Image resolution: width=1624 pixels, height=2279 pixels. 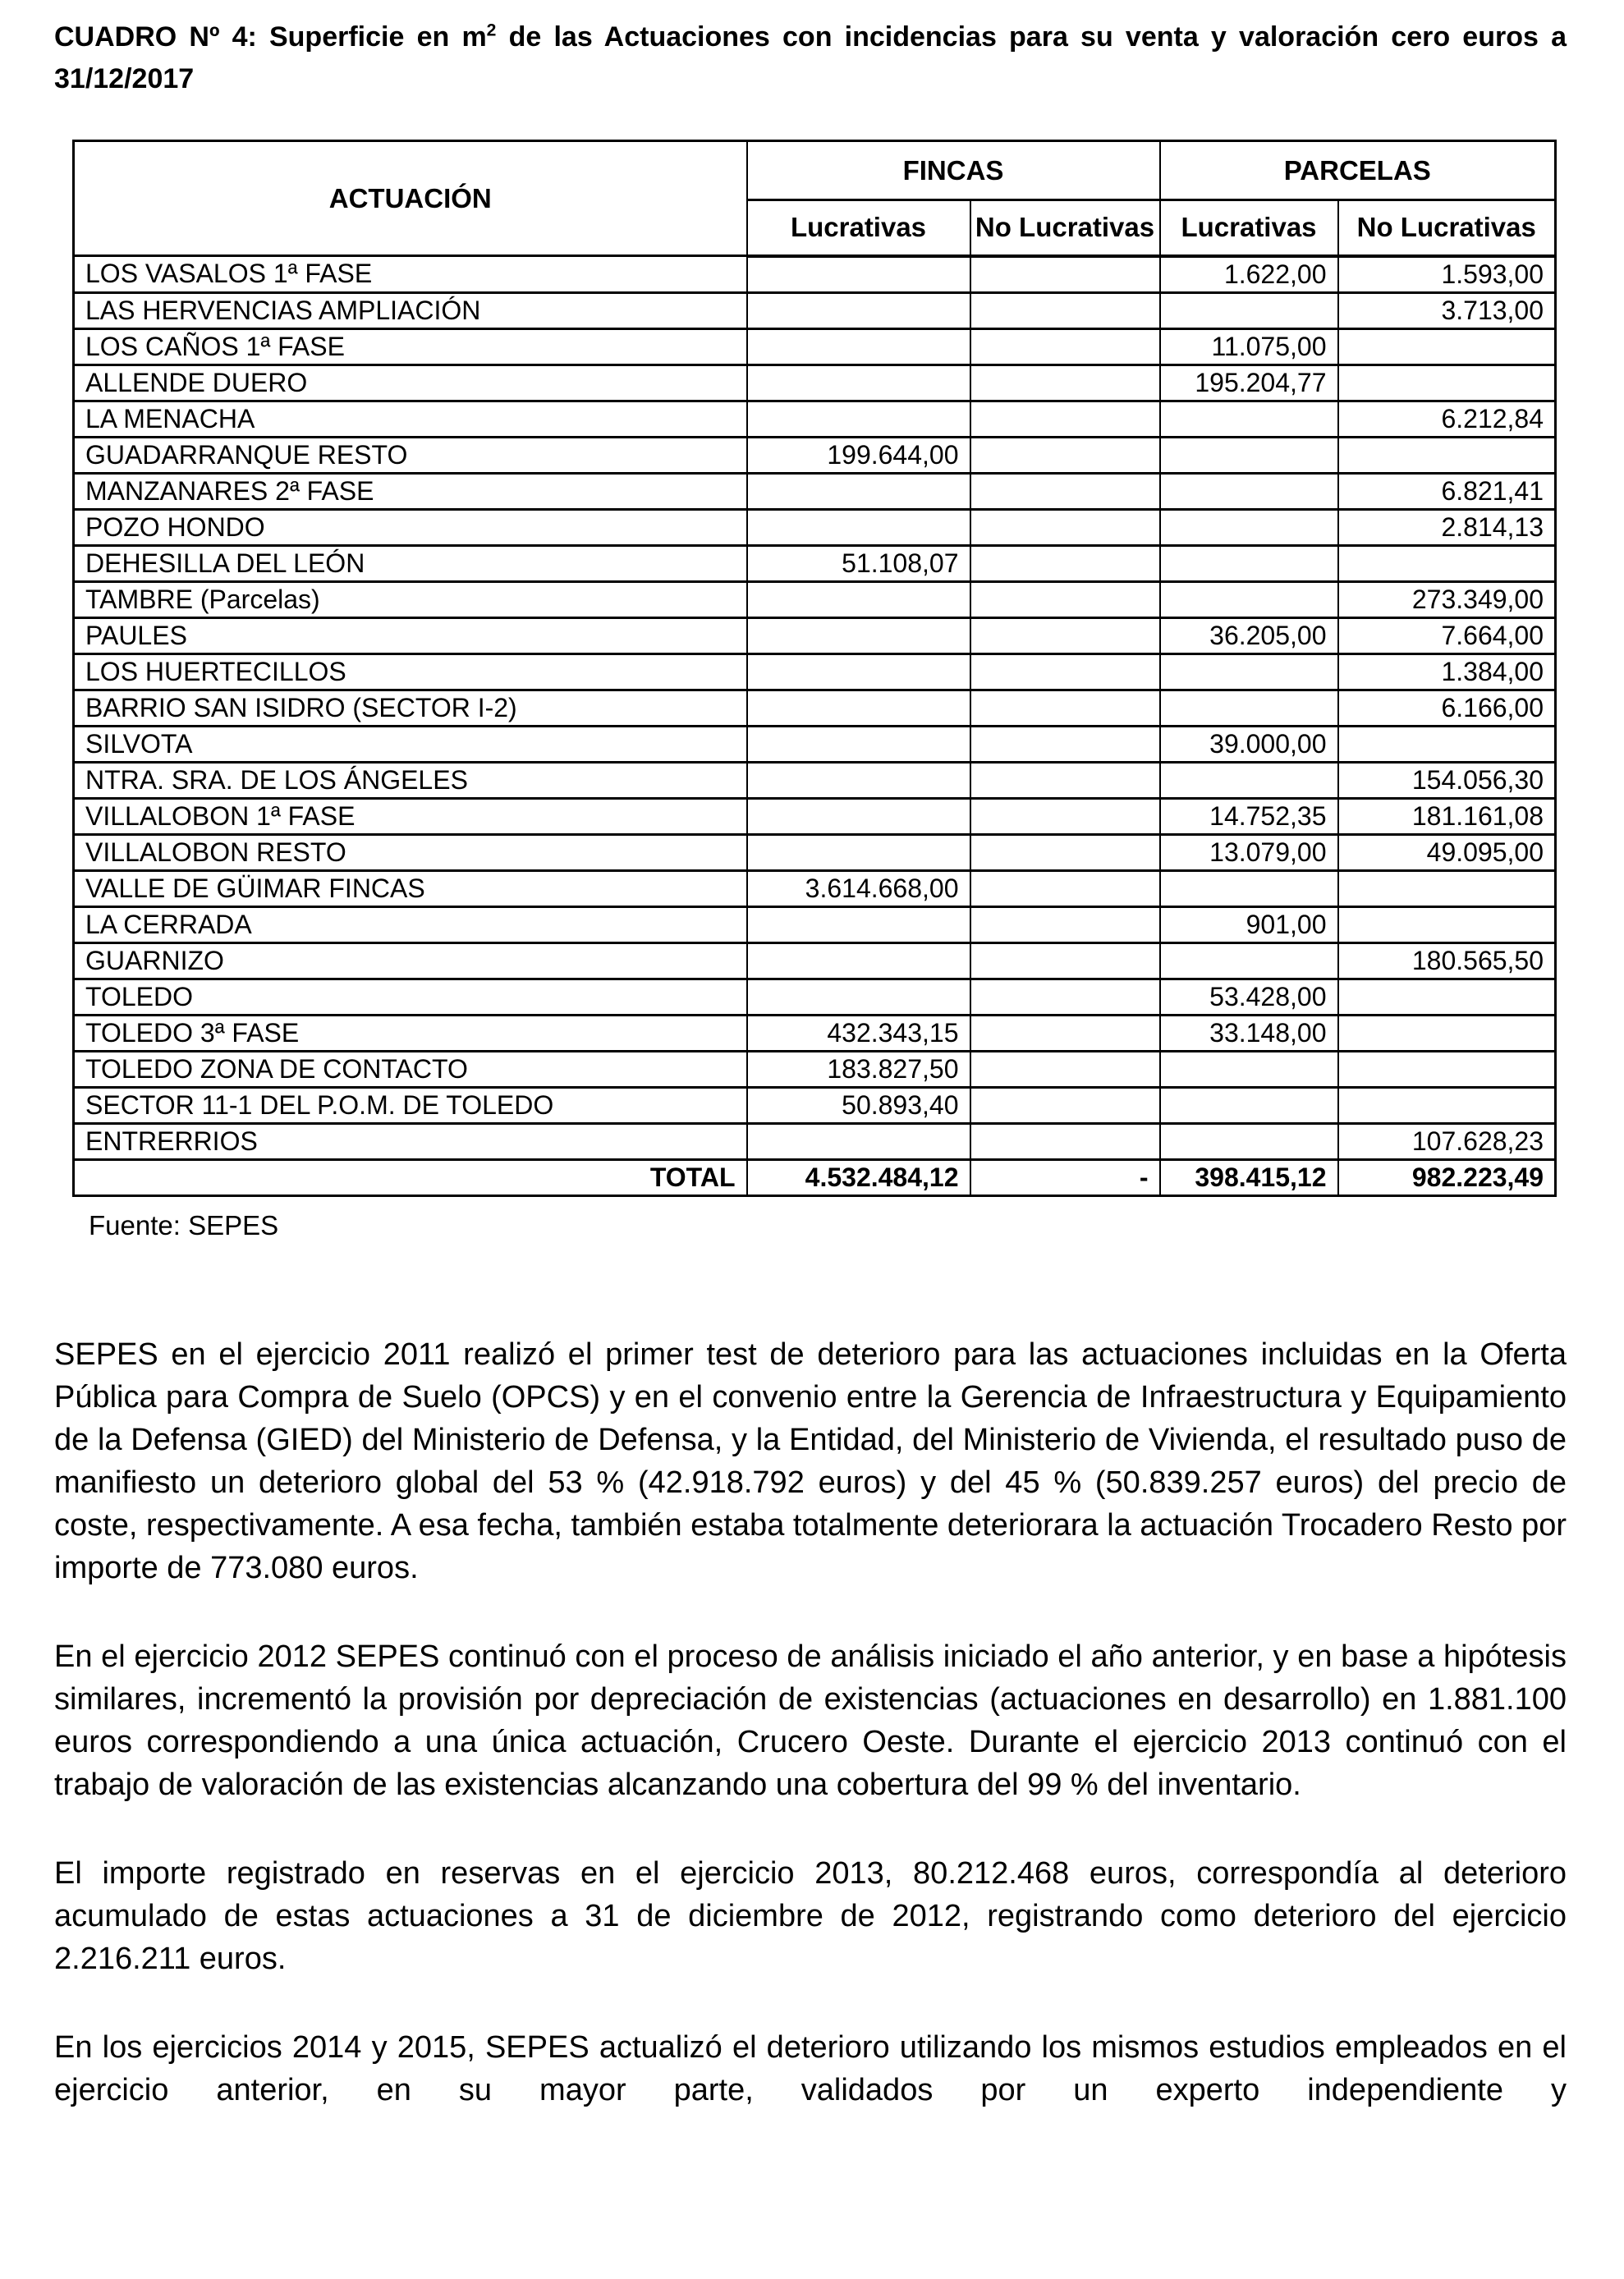 What do you see at coordinates (1248, 852) in the screenshot?
I see `parcelas-lucrativas-cell: 13.079,00` at bounding box center [1248, 852].